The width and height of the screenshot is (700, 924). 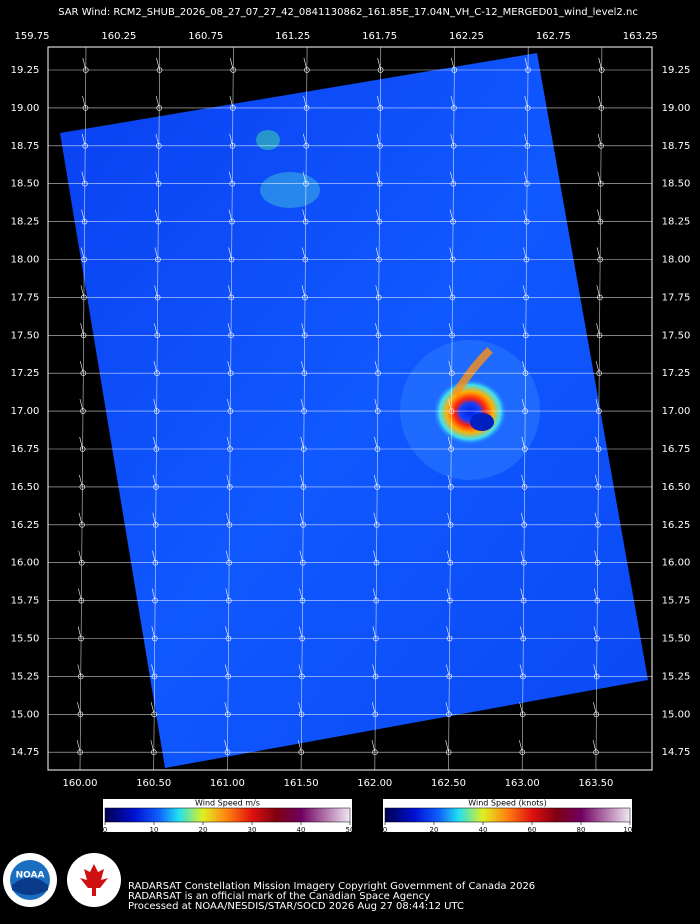 What do you see at coordinates (532, 830) in the screenshot?
I see `colorbar-label: 60` at bounding box center [532, 830].